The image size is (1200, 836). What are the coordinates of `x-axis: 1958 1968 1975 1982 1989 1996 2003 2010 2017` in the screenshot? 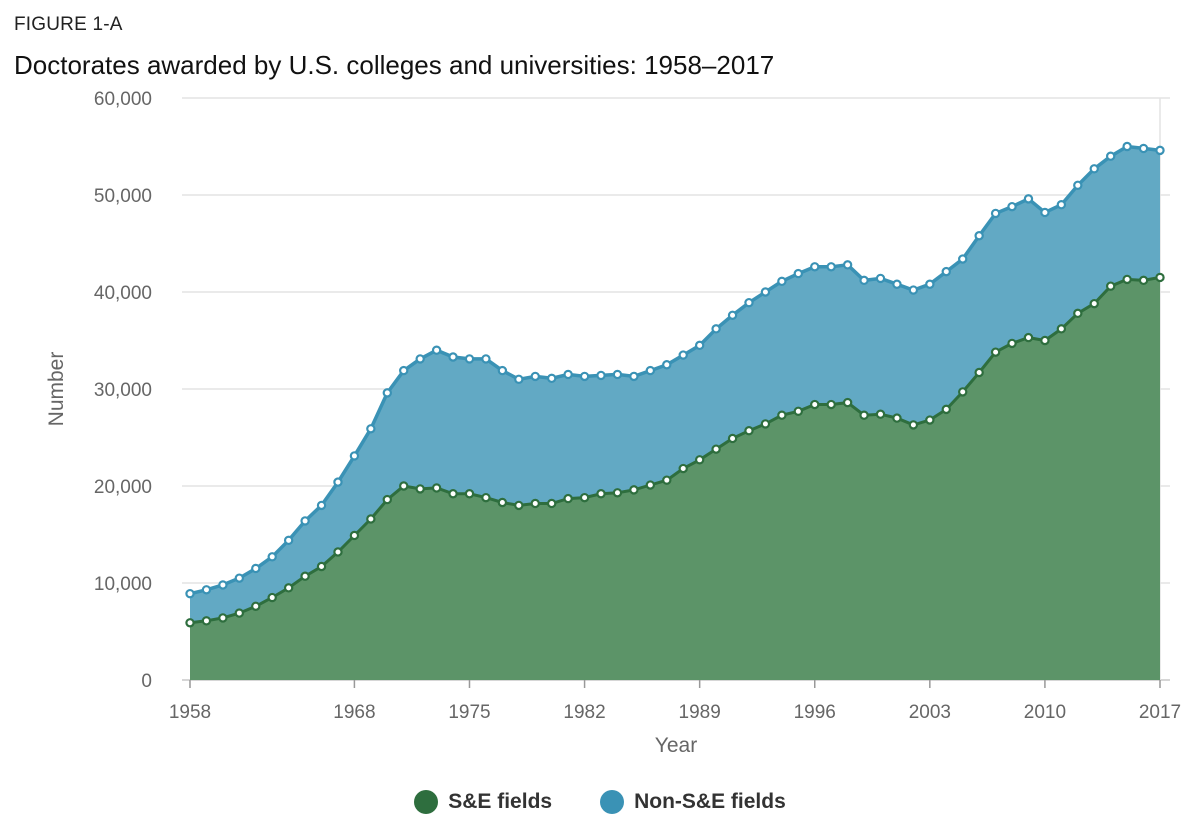 It's located at (675, 701).